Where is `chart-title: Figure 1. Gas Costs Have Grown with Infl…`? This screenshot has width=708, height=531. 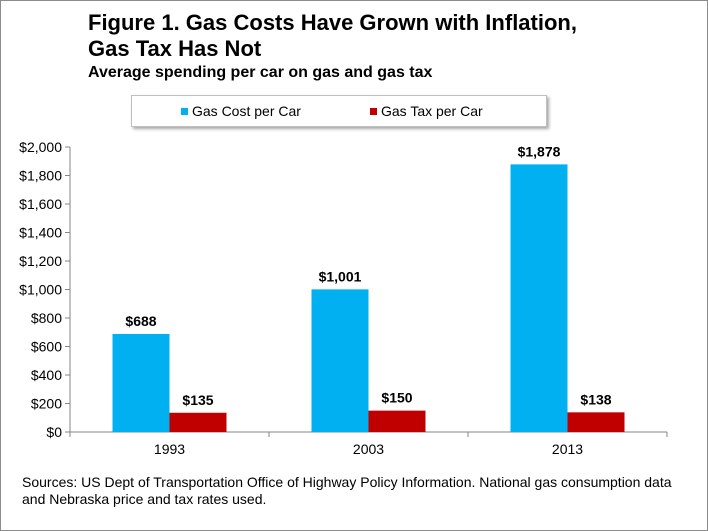
chart-title: Figure 1. Gas Costs Have Grown with Infl… is located at coordinates (332, 36).